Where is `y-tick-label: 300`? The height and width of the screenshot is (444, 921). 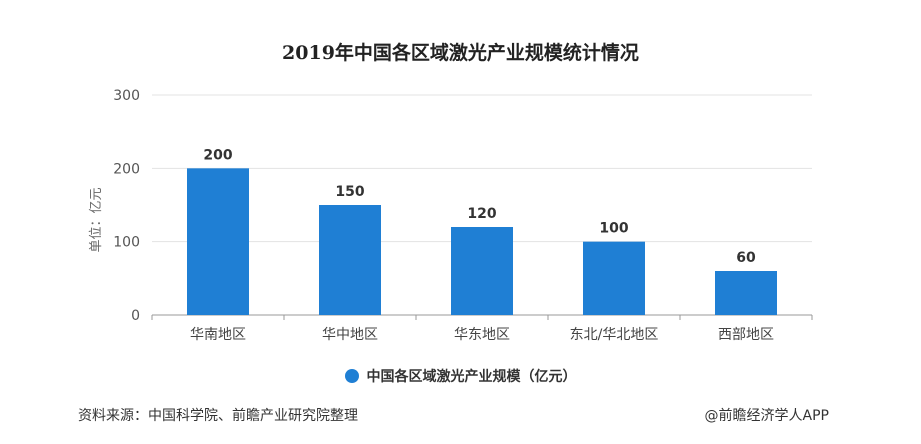 y-tick-label: 300 is located at coordinates (126, 96).